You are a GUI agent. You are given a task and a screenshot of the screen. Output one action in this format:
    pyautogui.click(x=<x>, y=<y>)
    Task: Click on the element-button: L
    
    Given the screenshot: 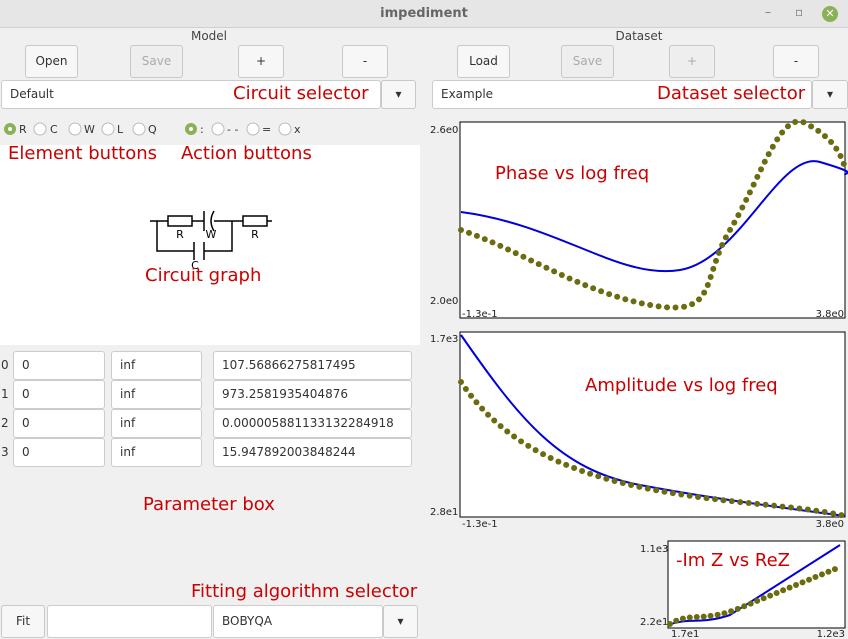 What is the action you would take?
    pyautogui.click(x=120, y=129)
    